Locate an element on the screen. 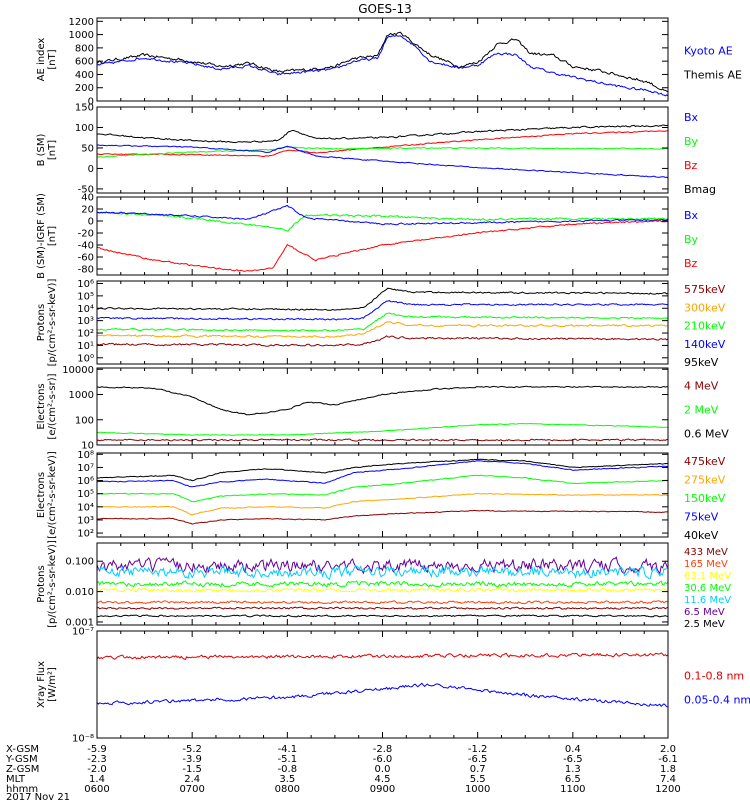 The image size is (750, 800). y-tick-label: 600 is located at coordinates (84, 62).